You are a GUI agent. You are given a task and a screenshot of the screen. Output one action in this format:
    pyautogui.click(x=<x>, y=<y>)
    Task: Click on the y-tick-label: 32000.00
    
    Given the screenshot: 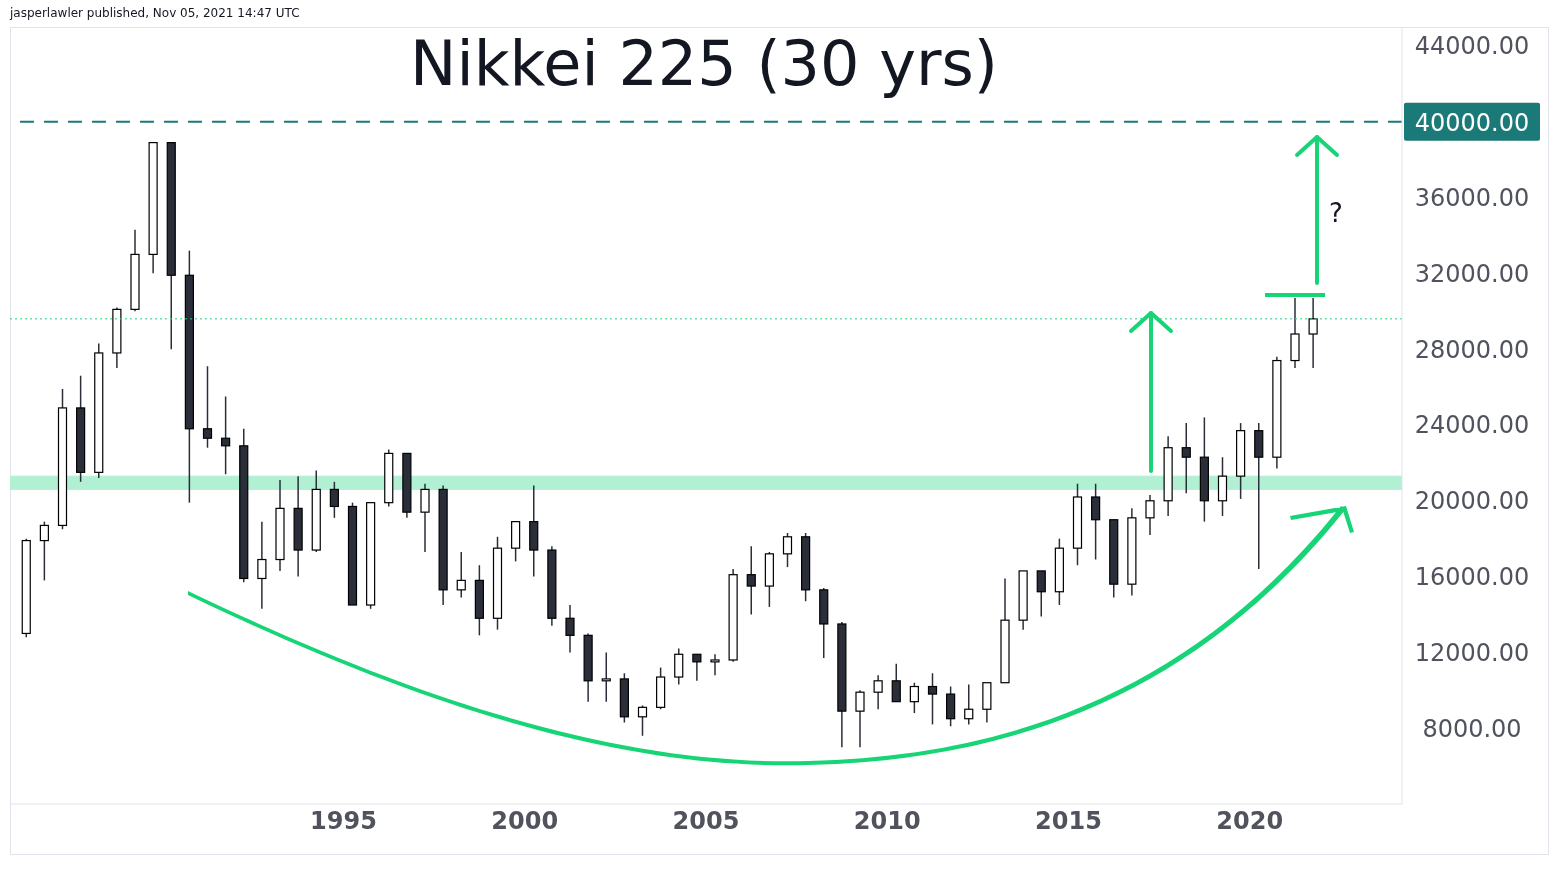 What is the action you would take?
    pyautogui.click(x=1472, y=273)
    